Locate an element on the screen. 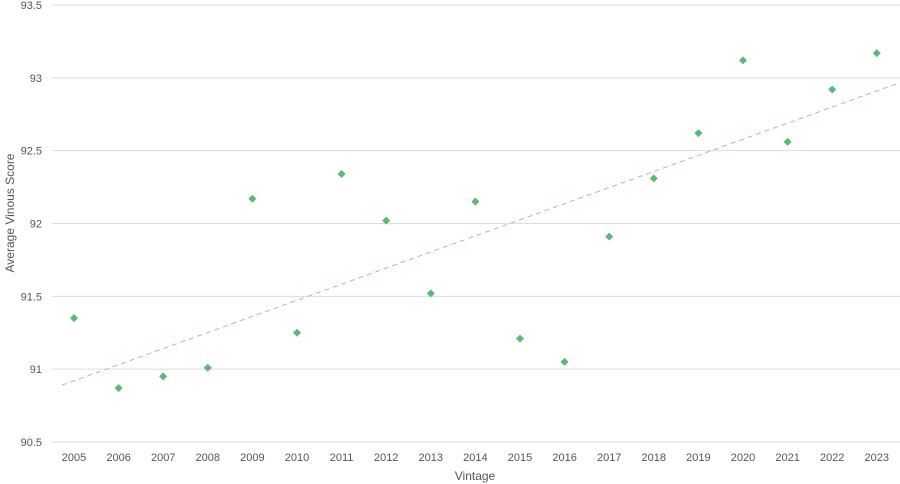 The image size is (900, 484). data-point-2020 is located at coordinates (743, 60).